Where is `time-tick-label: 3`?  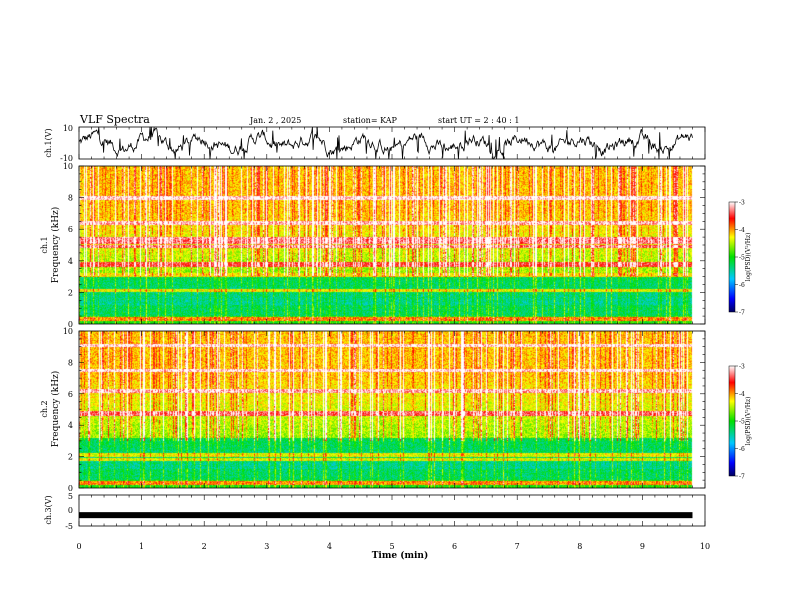
time-tick-label: 3 is located at coordinates (266, 546).